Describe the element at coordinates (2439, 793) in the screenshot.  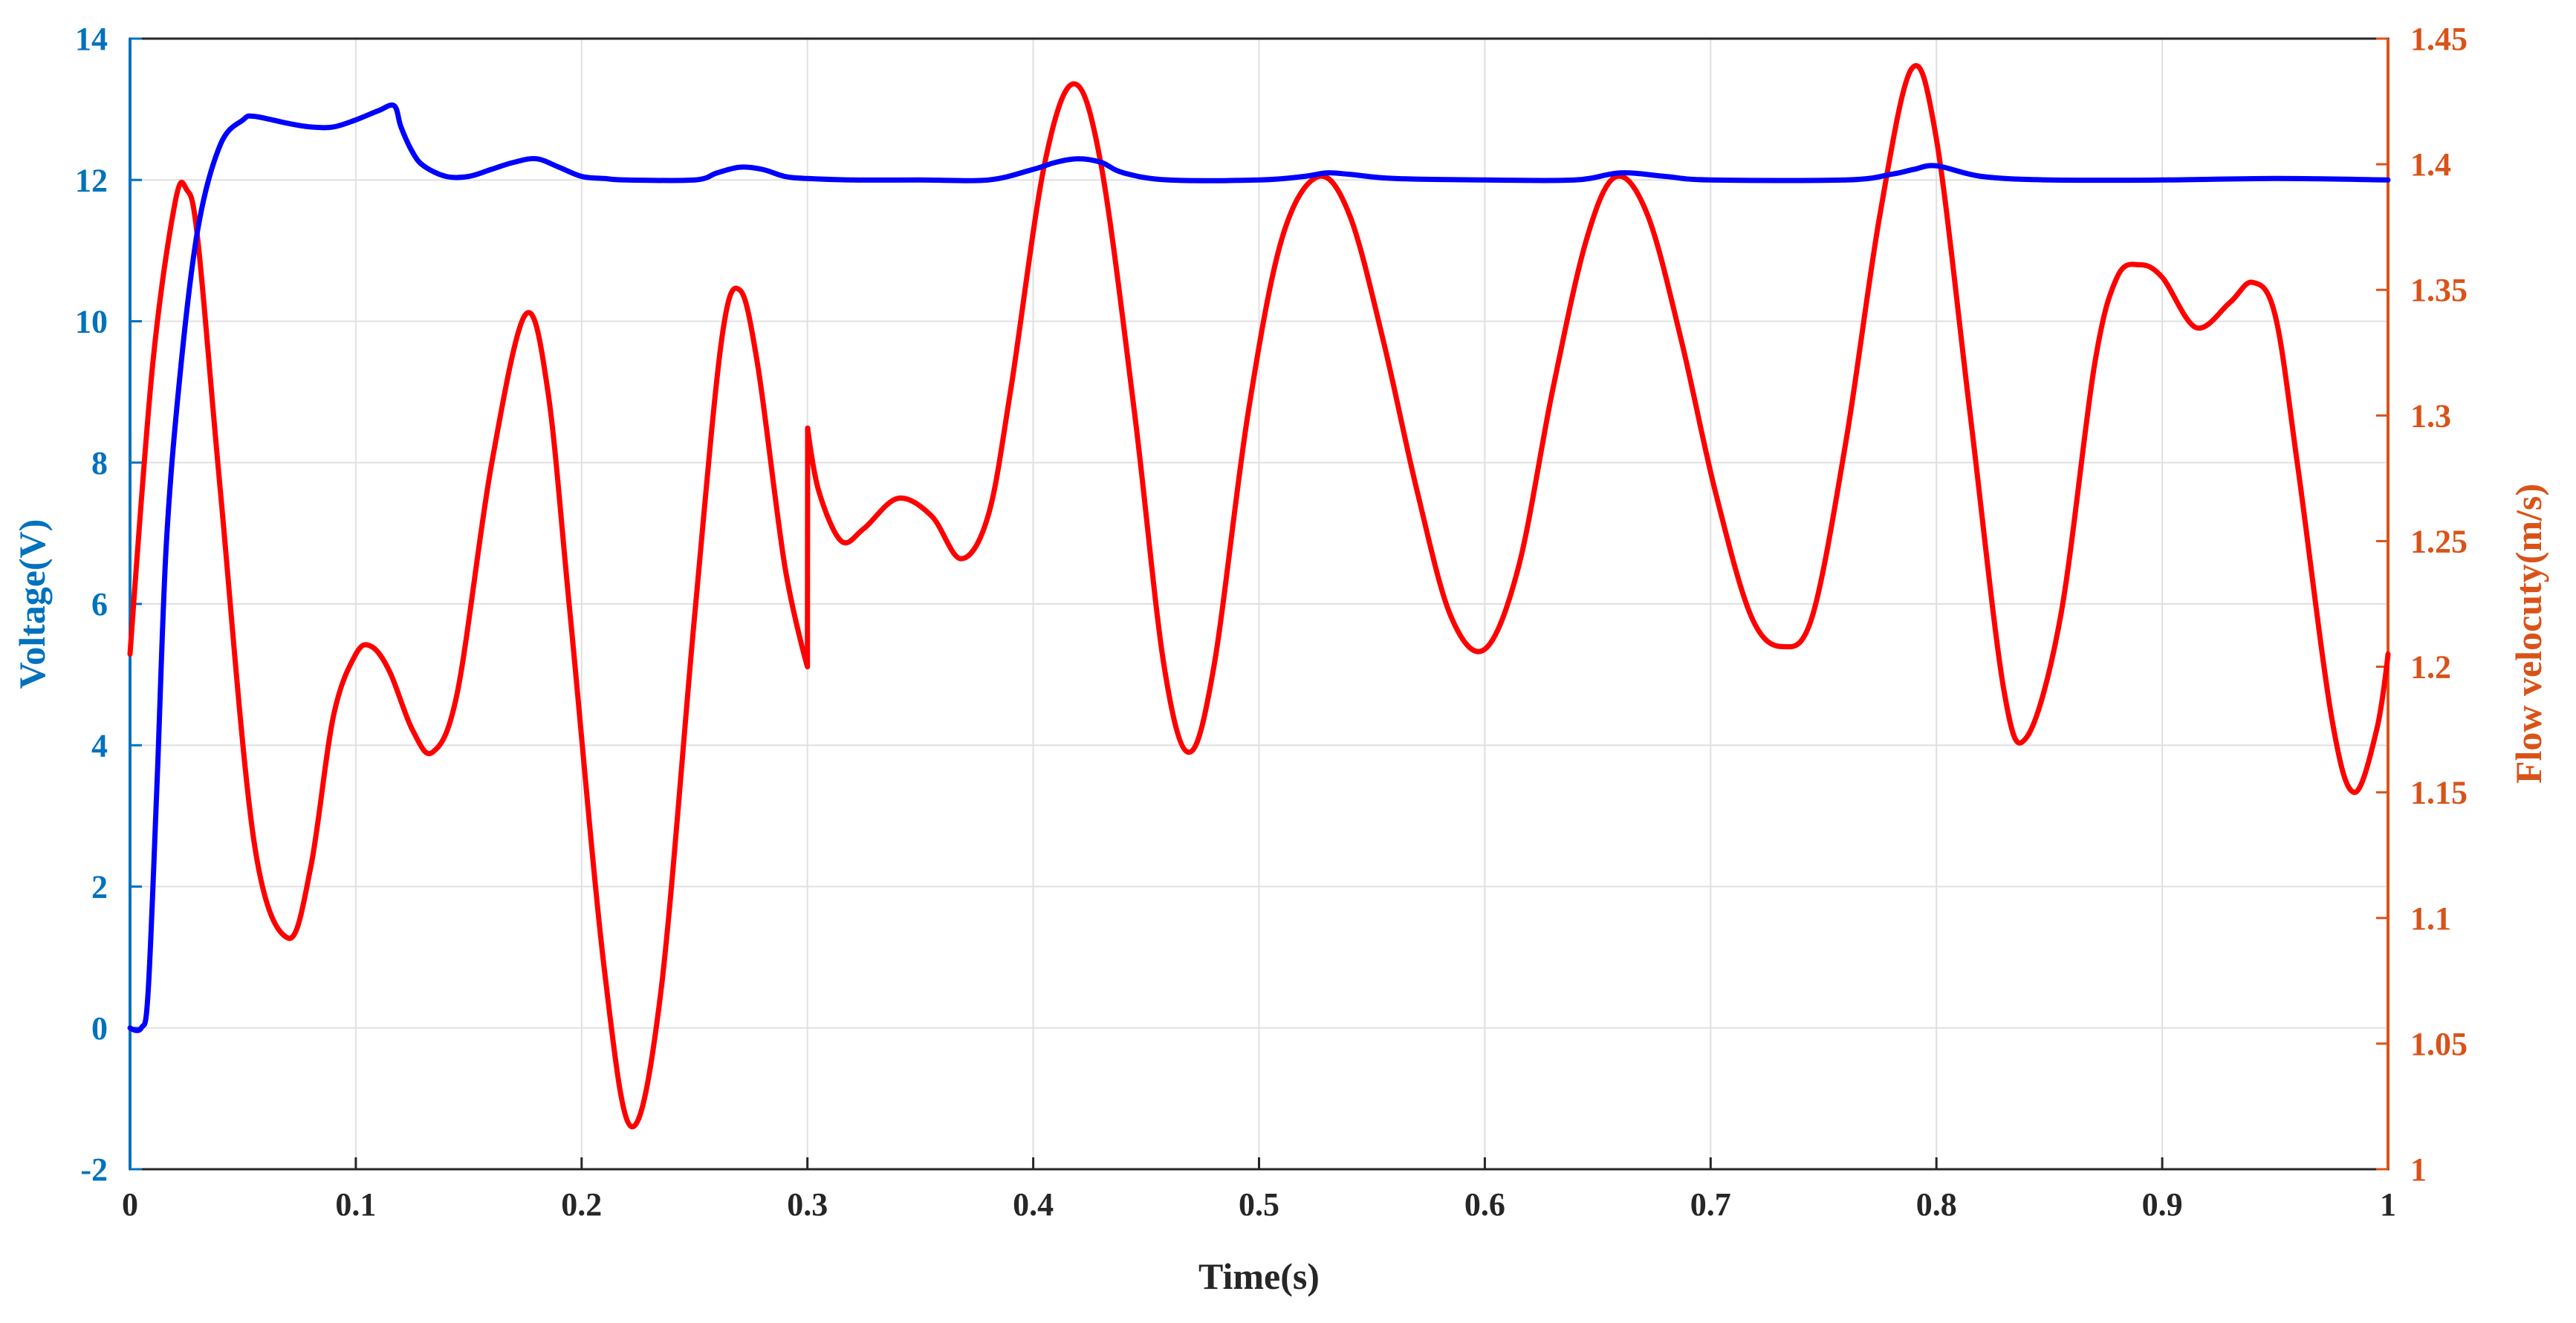
I see `y-right-tick-label: 1.15` at that location.